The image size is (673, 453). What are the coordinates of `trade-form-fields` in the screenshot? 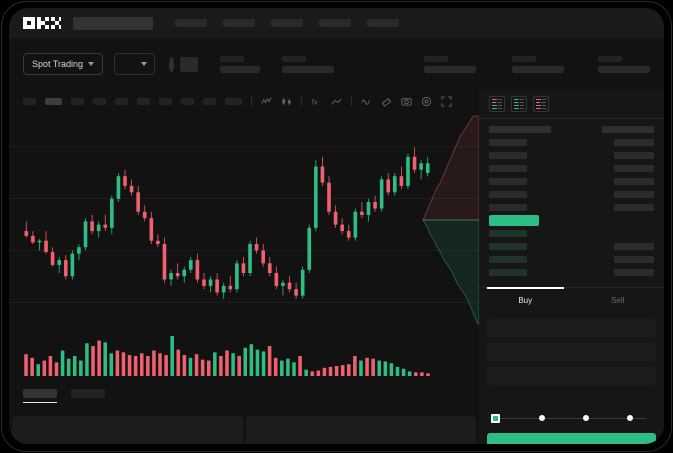 It's located at (571, 355).